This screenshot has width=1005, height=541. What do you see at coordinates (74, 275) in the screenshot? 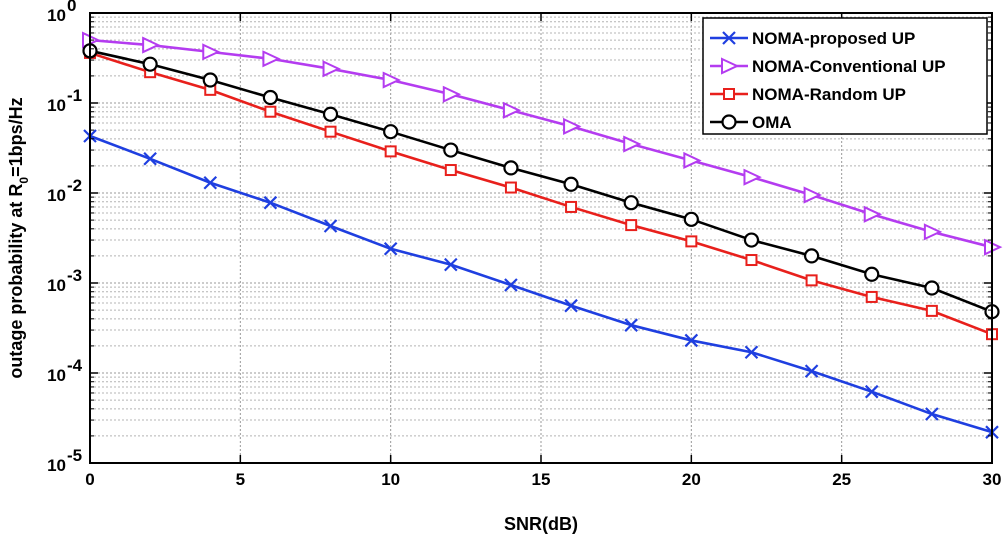
I see `y-tick-label-exponent: -3` at bounding box center [74, 275].